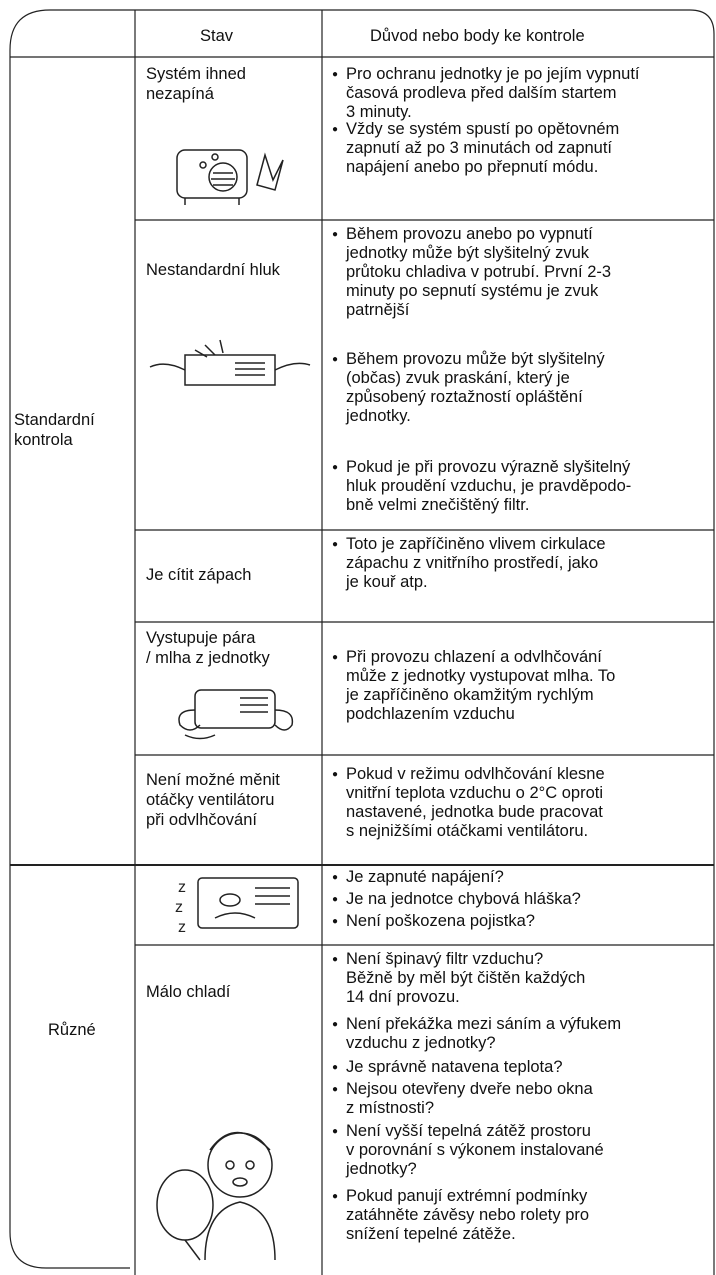  What do you see at coordinates (467, 1196) in the screenshot?
I see `bullet-line: Pokud panují extrémní podmínky` at bounding box center [467, 1196].